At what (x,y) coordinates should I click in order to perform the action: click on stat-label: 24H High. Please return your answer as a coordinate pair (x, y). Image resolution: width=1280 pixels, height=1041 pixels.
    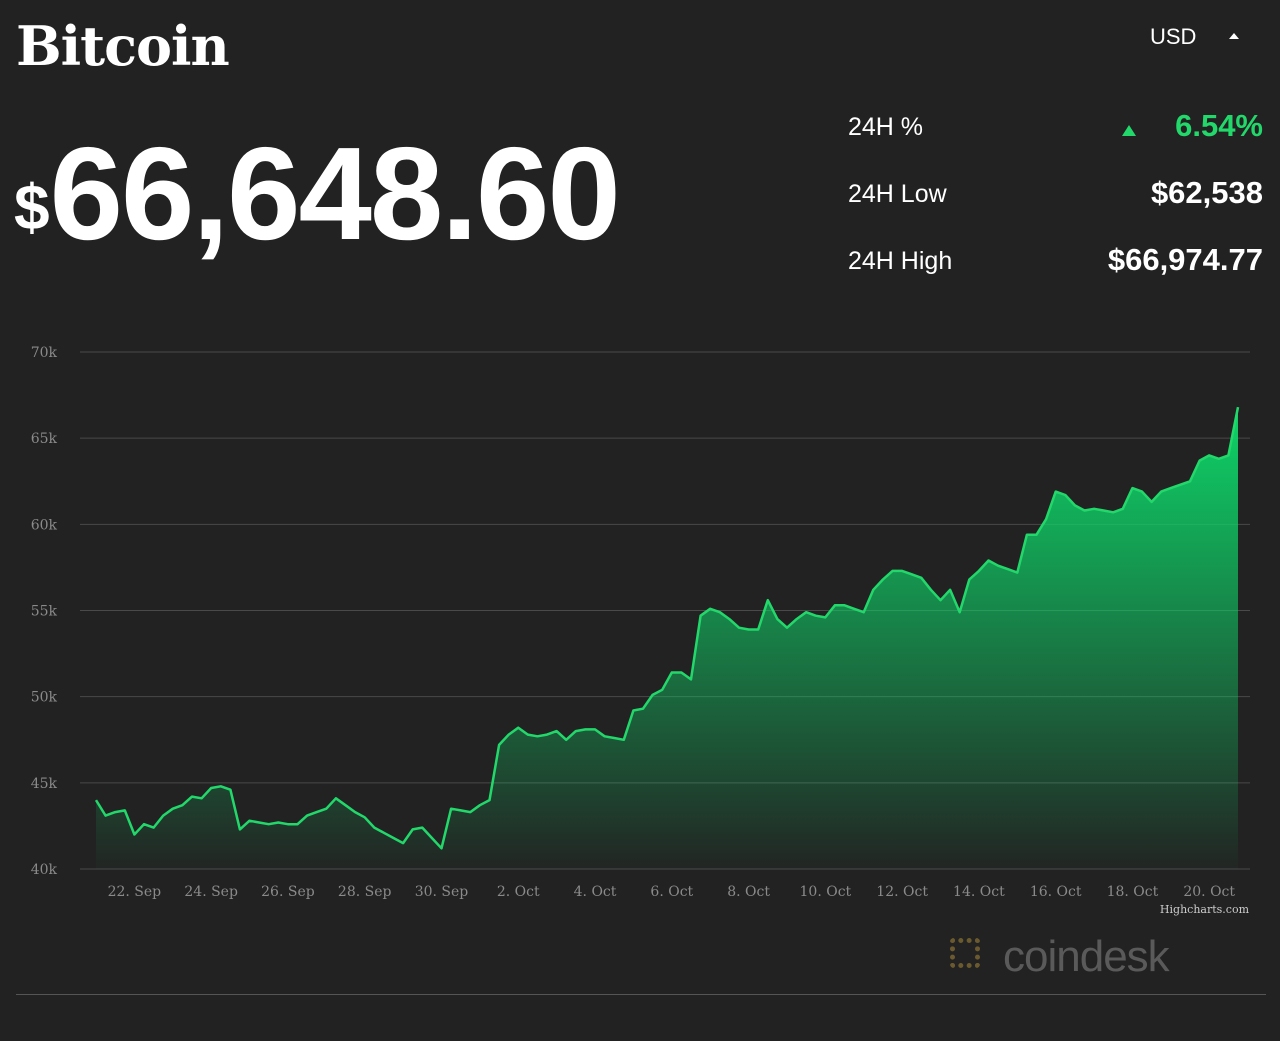
    Looking at the image, I should click on (900, 261).